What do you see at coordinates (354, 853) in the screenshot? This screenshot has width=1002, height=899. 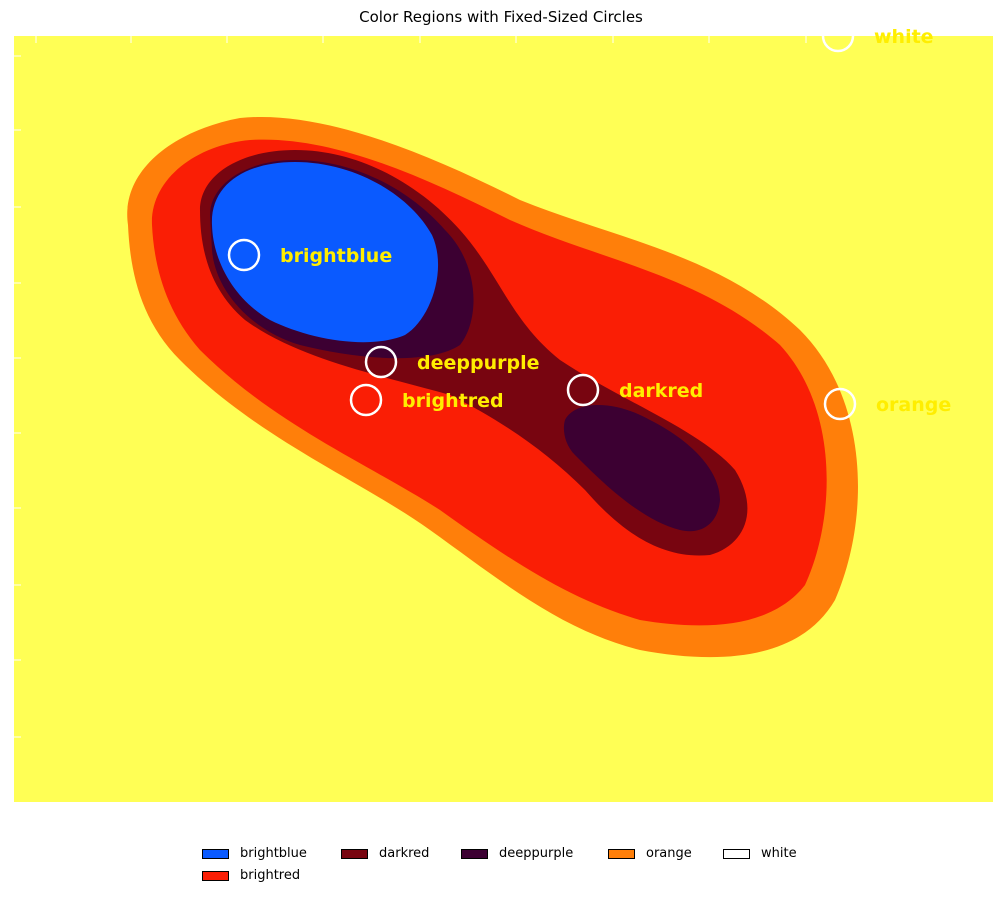 I see `legend-swatch-darkred` at bounding box center [354, 853].